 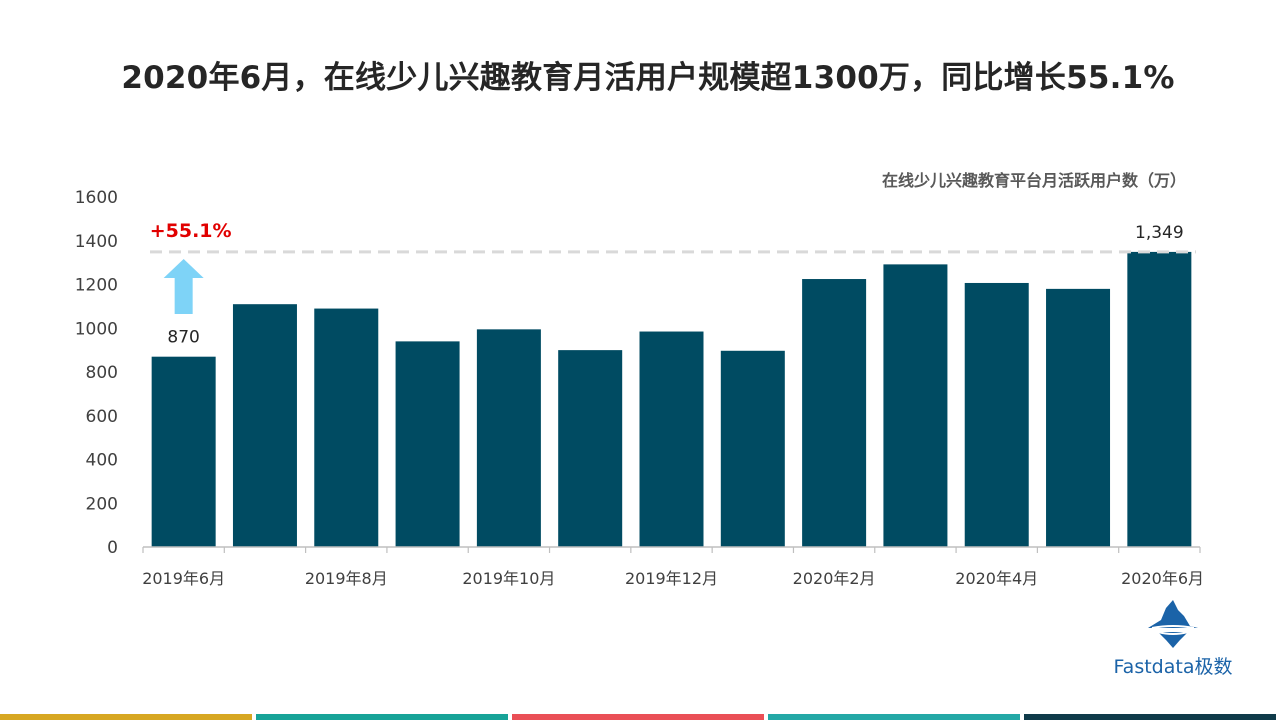 I want to click on y-tick-label: 1200, so click(x=96, y=286).